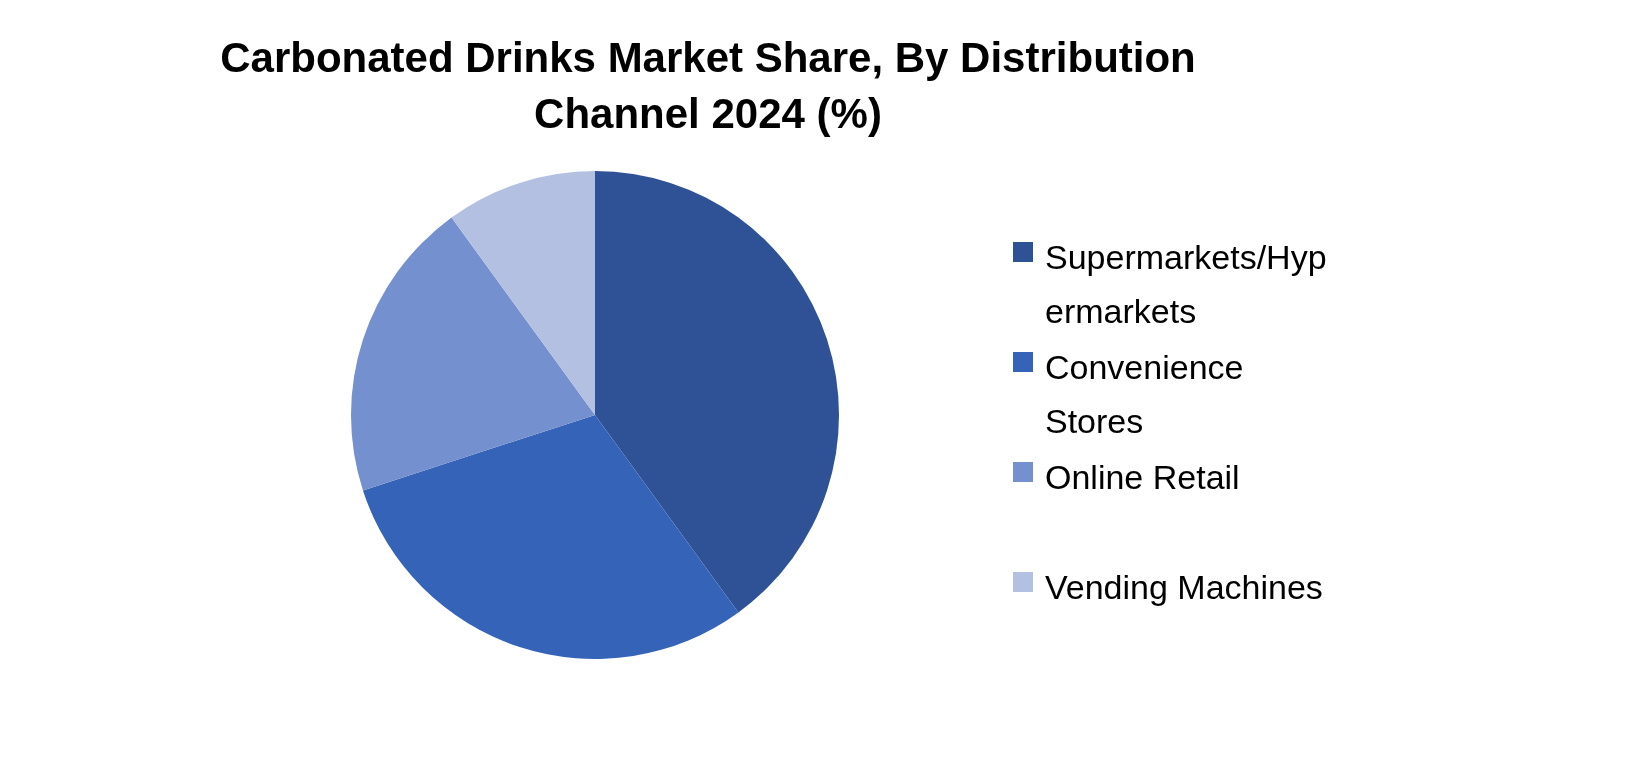 This screenshot has width=1647, height=773. I want to click on legend-label: Vending Machines, so click(1184, 587).